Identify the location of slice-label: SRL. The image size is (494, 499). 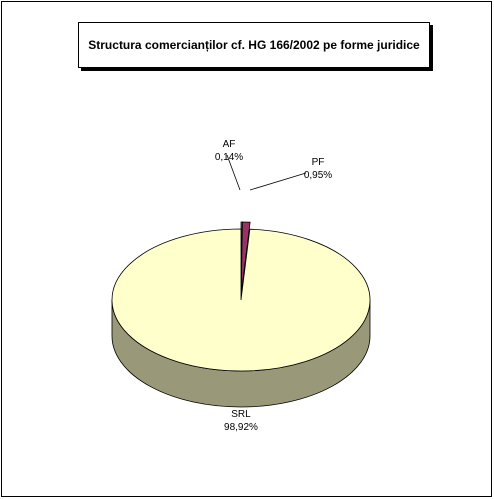
(241, 414).